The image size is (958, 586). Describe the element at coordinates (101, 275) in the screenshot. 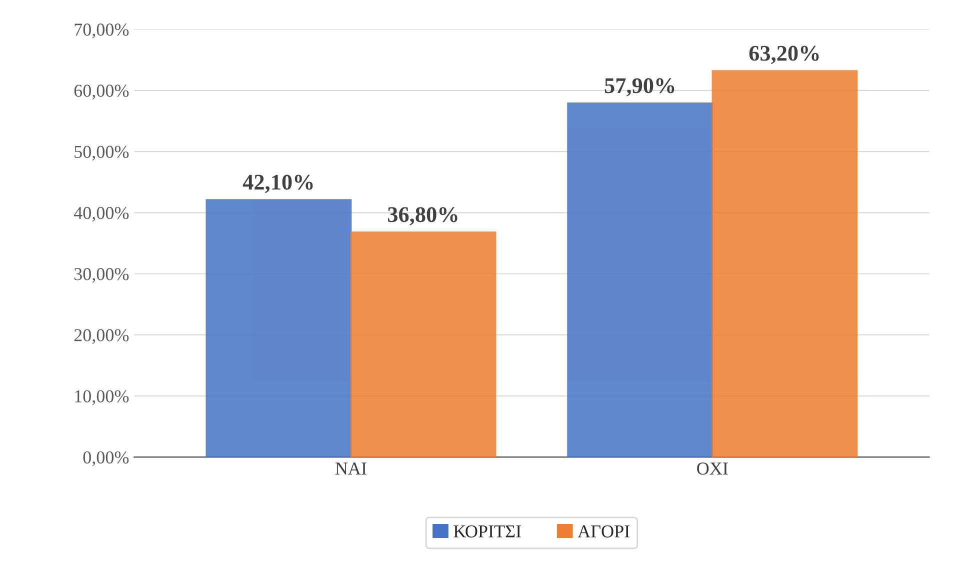

I see `y-tick-label: 30,00%` at that location.